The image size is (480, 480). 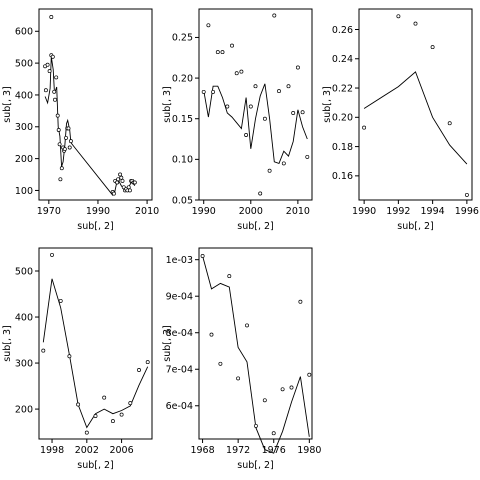 I want to click on y-tick-label: 1e-03, so click(x=179, y=260).